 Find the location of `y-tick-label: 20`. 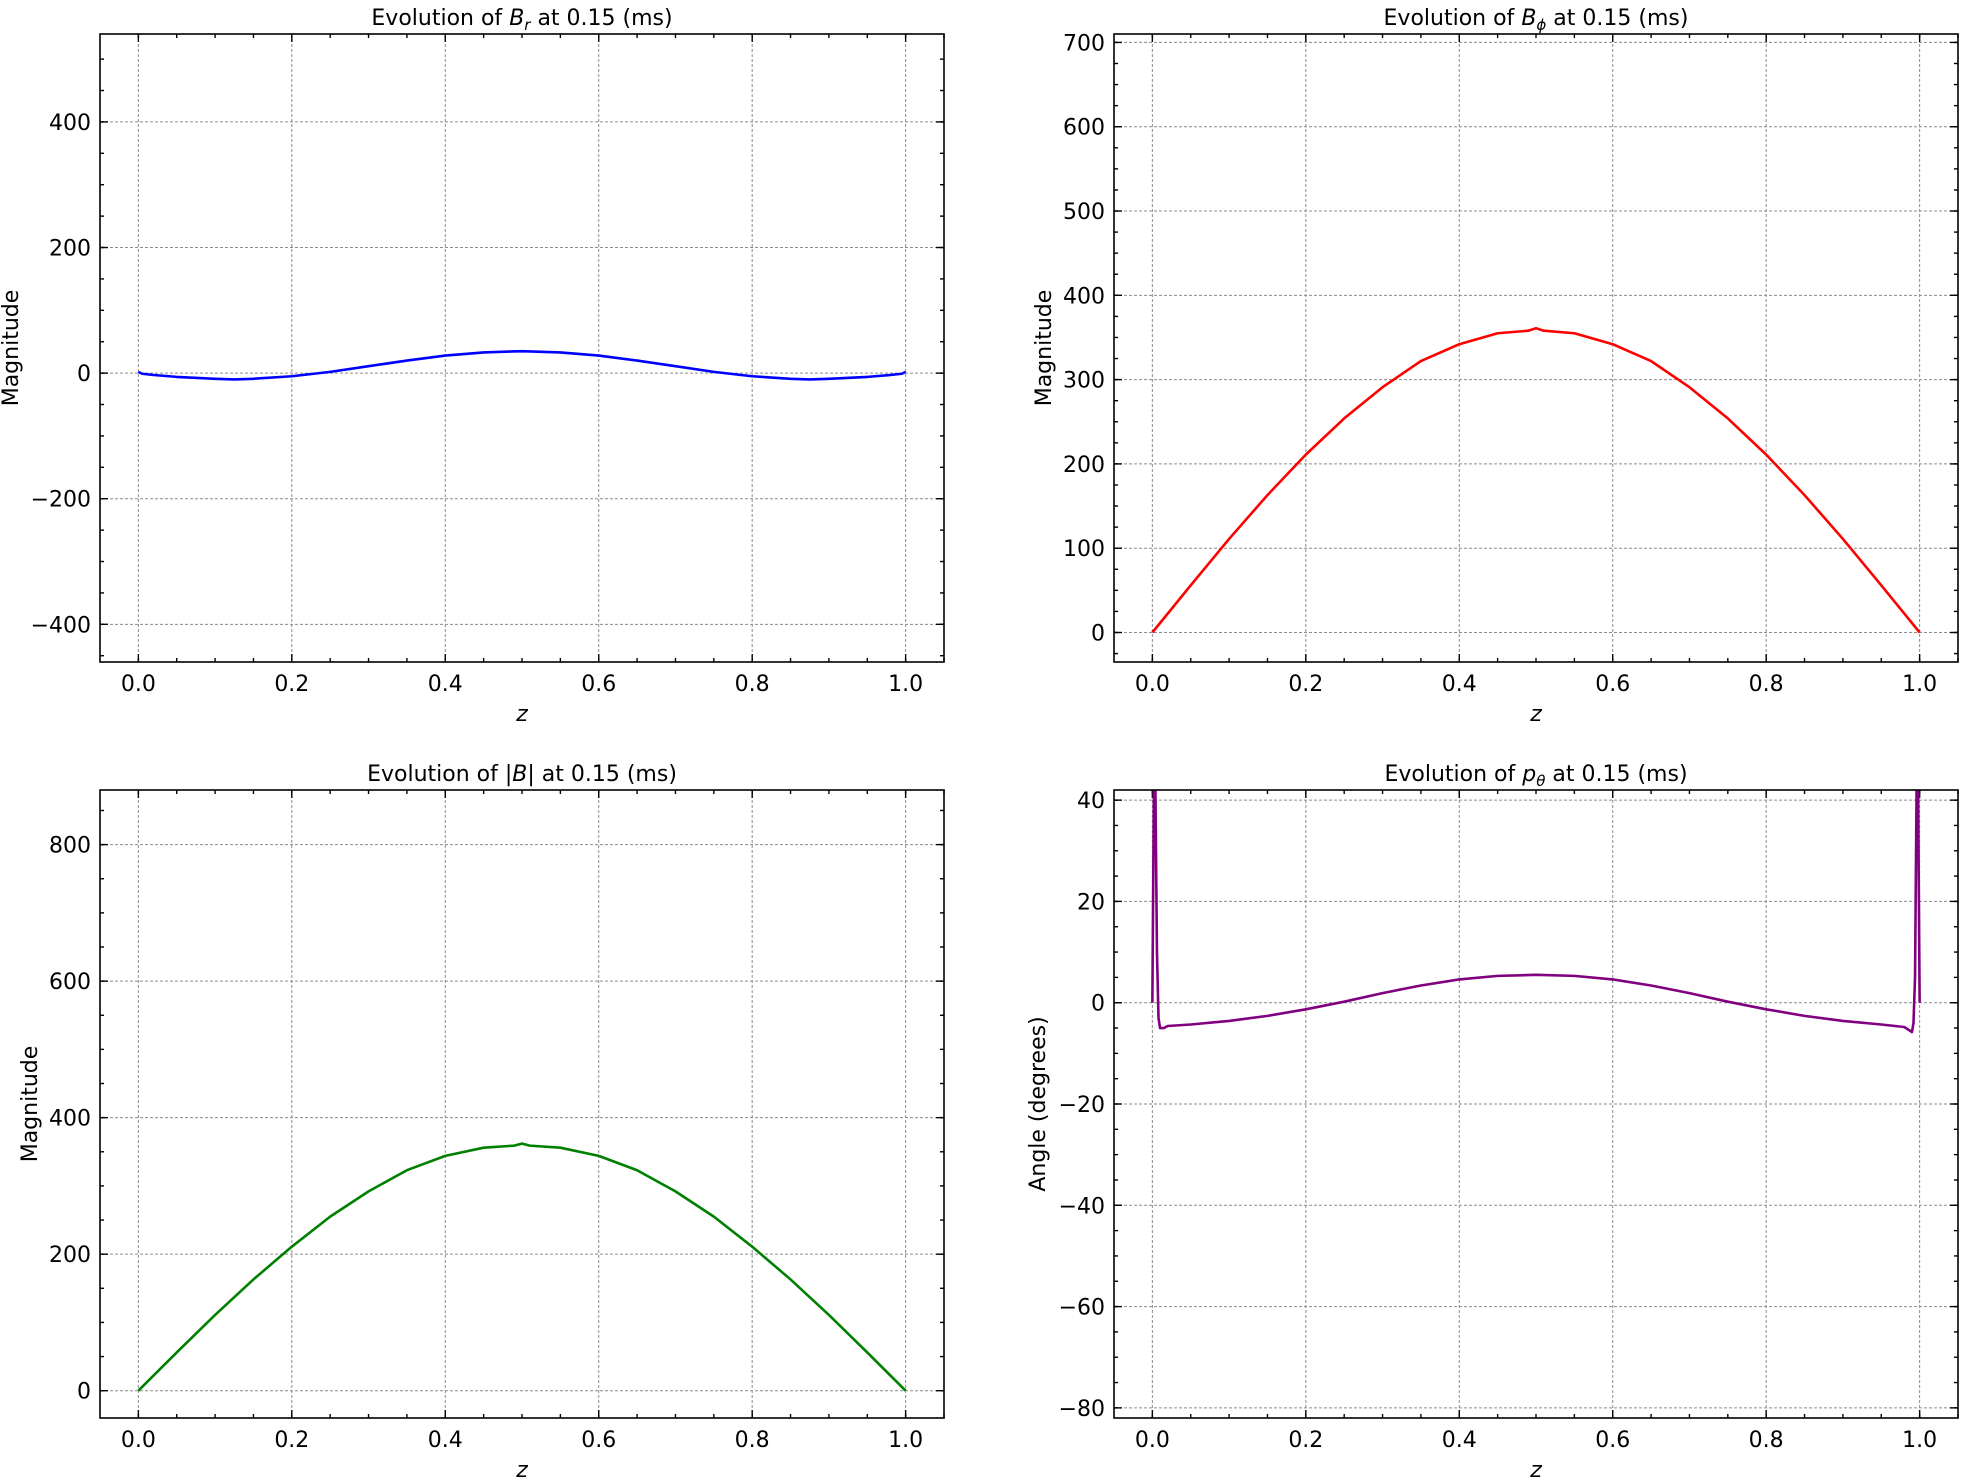

y-tick-label: 20 is located at coordinates (1091, 902).